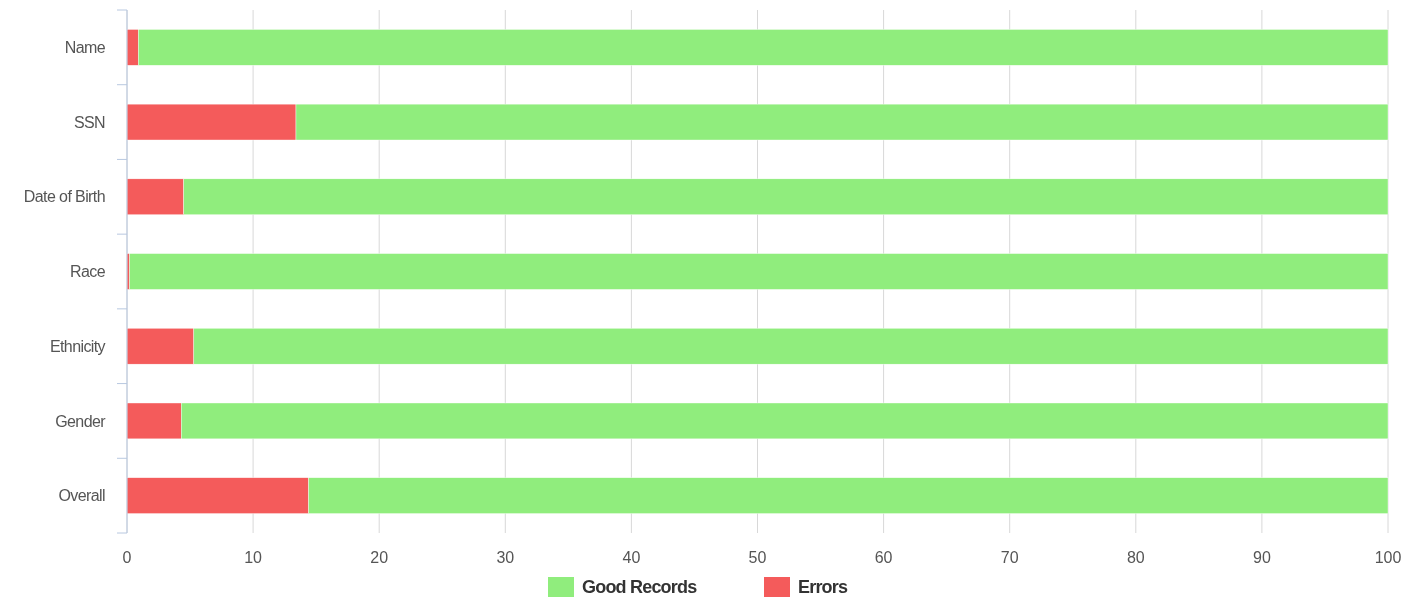 The width and height of the screenshot is (1421, 611). What do you see at coordinates (1262, 557) in the screenshot?
I see `x-tick-label: 90` at bounding box center [1262, 557].